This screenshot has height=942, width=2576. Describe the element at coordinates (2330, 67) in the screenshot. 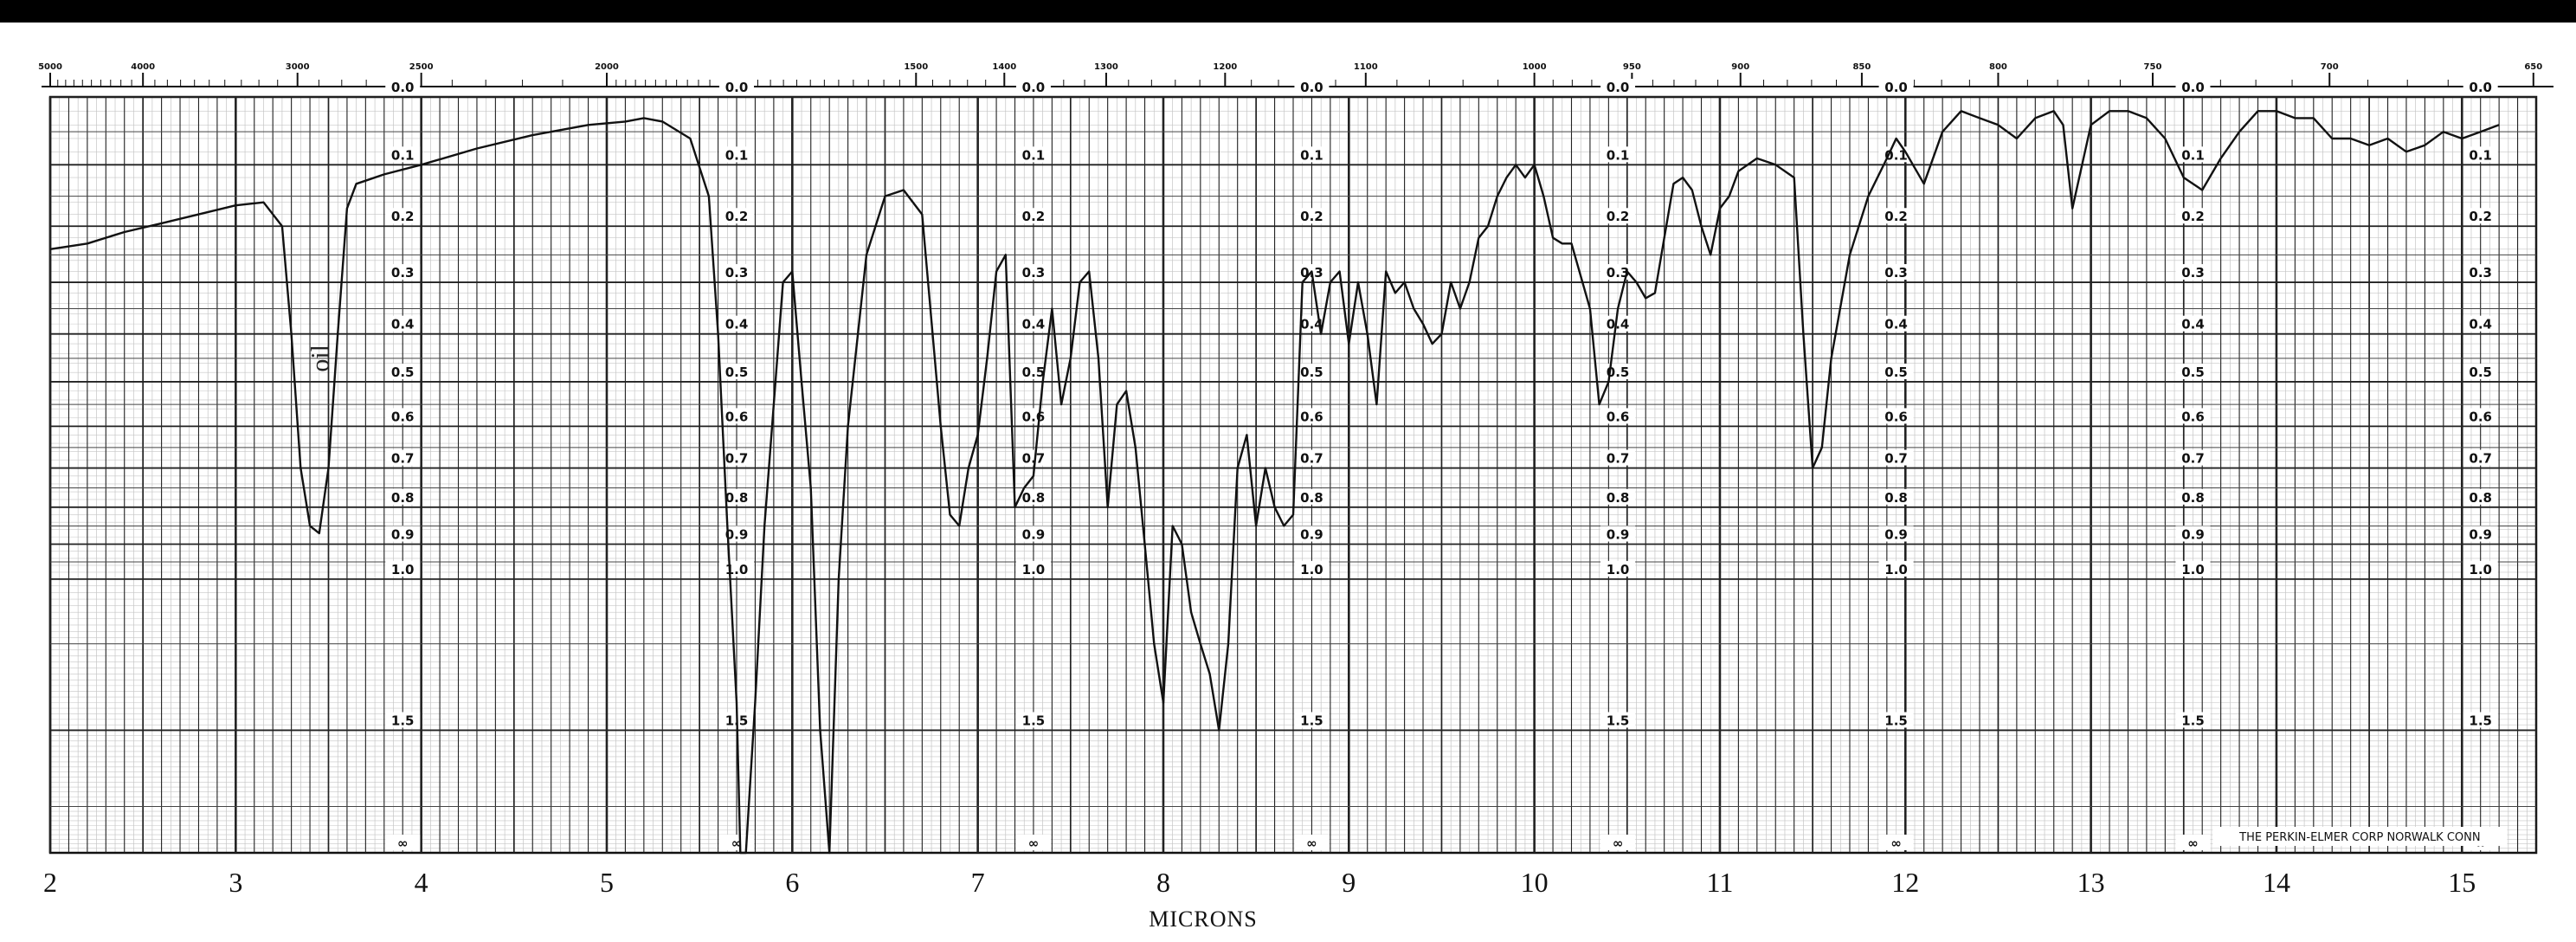

I see `wavenumber-tick-label: 700` at that location.